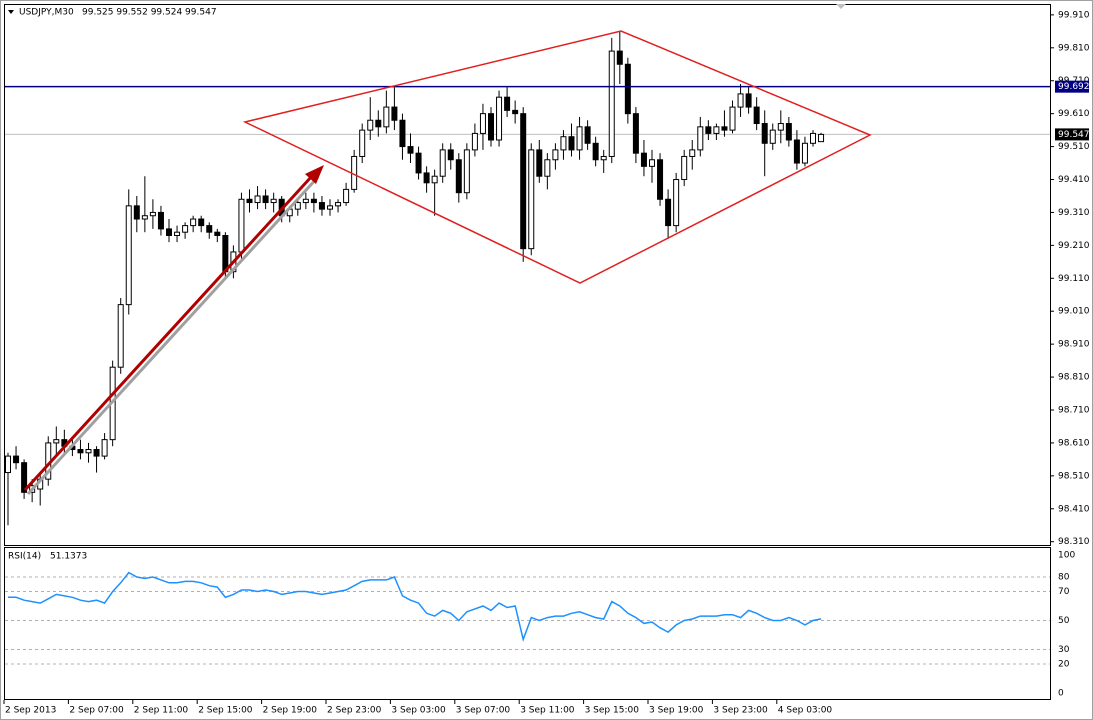  I want to click on y-tick-label: 50, so click(1064, 621).